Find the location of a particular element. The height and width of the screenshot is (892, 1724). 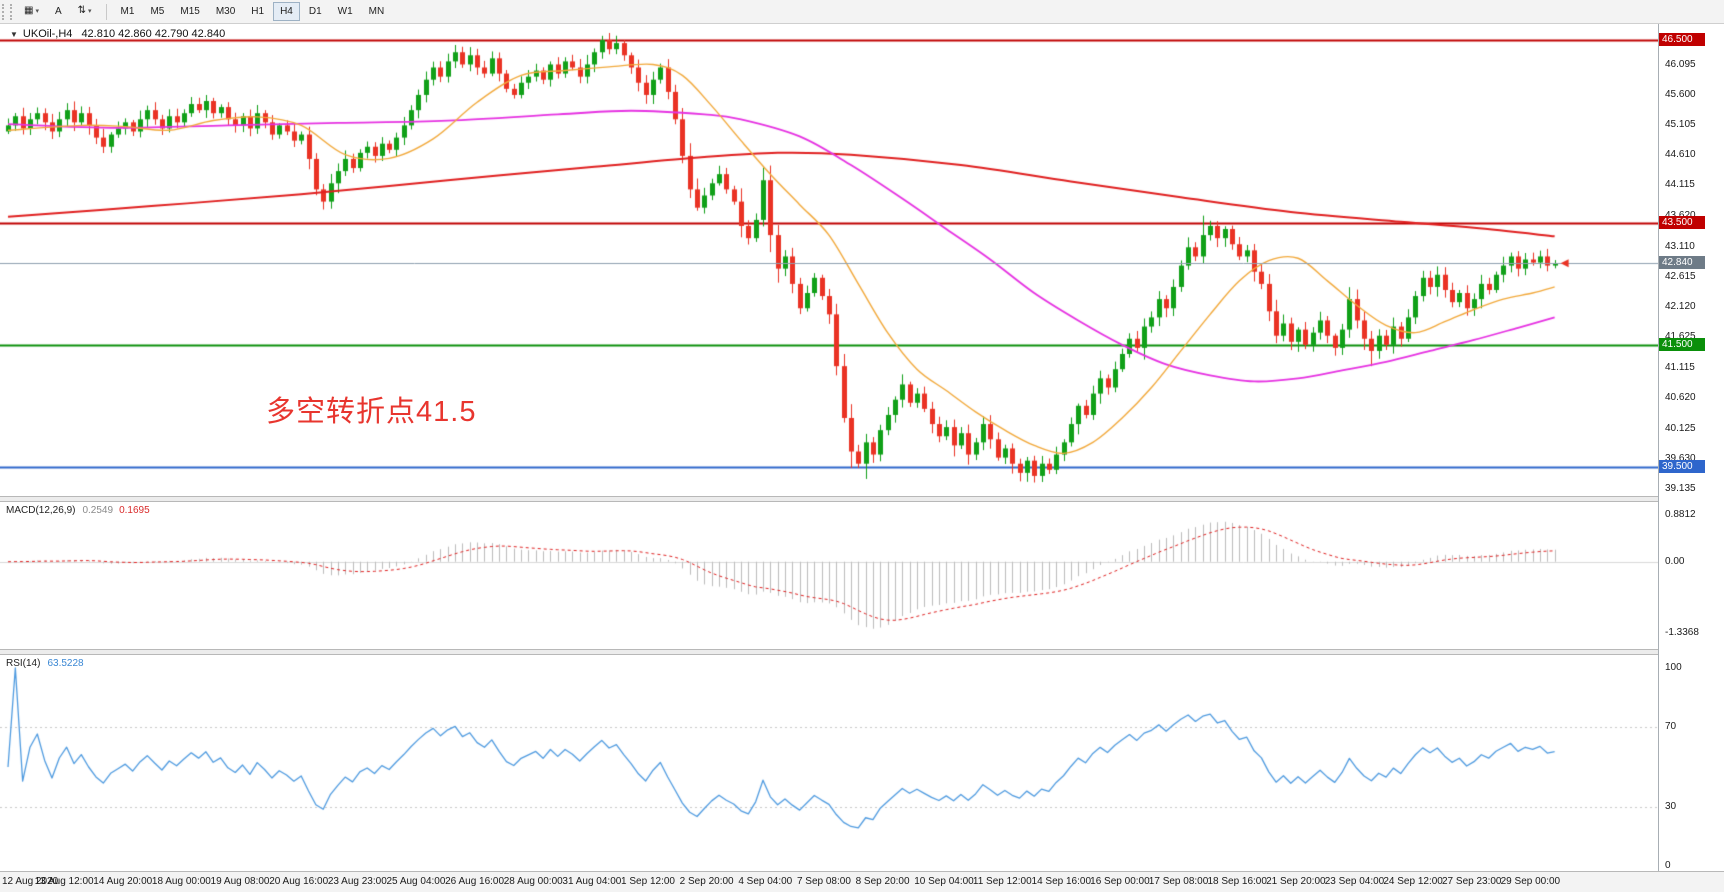

rsi-scale-label: 70 is located at coordinates (1671, 727).